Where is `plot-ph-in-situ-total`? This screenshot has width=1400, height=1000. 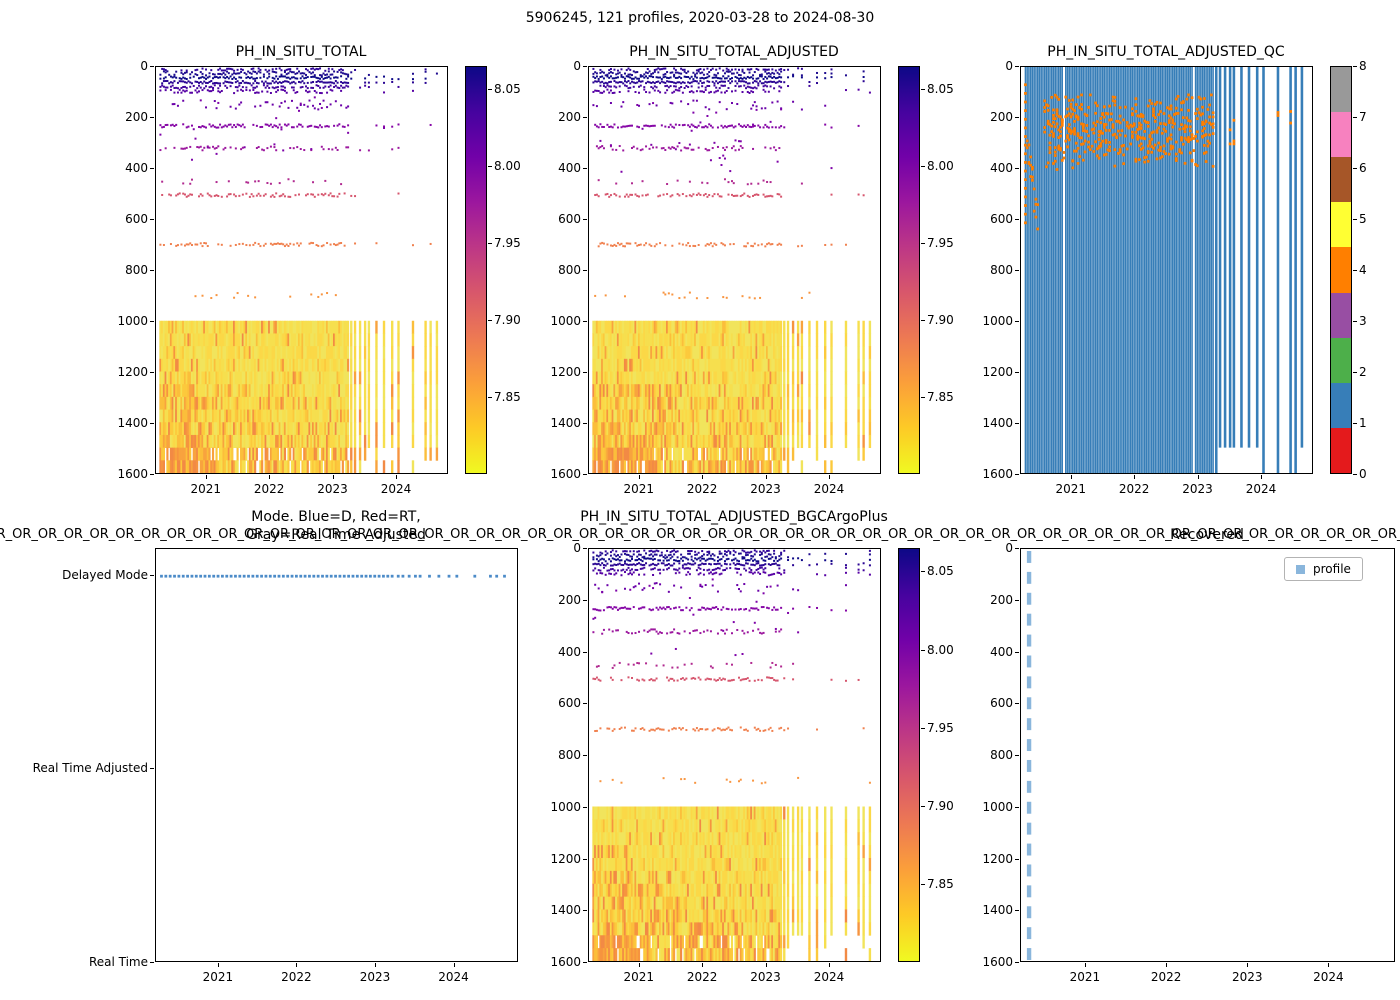
plot-ph-in-situ-total is located at coordinates (301, 270).